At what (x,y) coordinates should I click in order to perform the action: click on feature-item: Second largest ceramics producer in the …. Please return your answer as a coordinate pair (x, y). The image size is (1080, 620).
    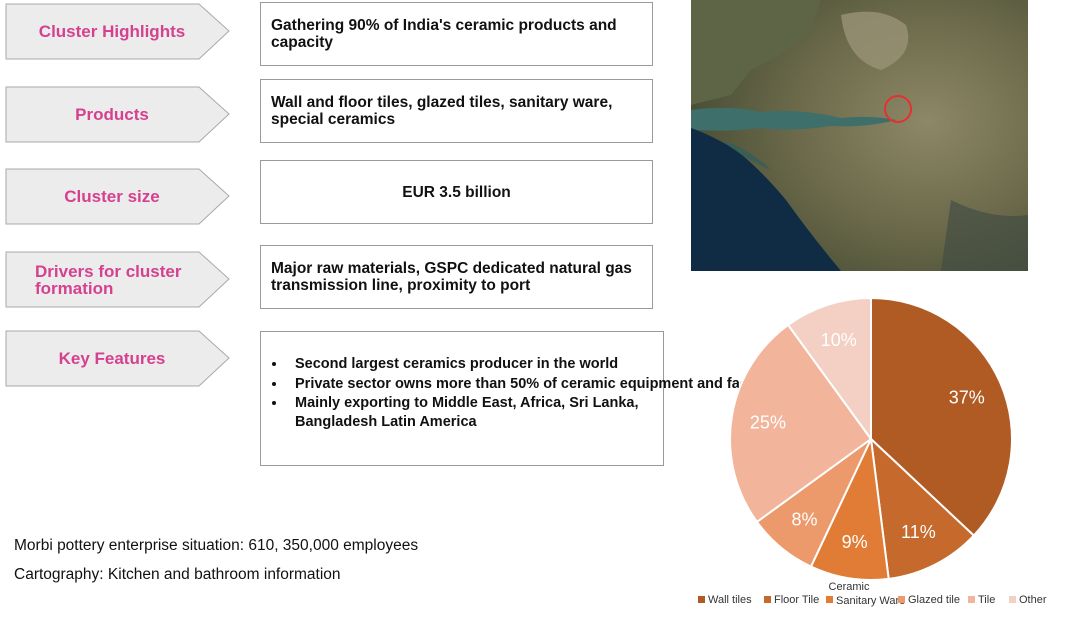
    Looking at the image, I should click on (470, 364).